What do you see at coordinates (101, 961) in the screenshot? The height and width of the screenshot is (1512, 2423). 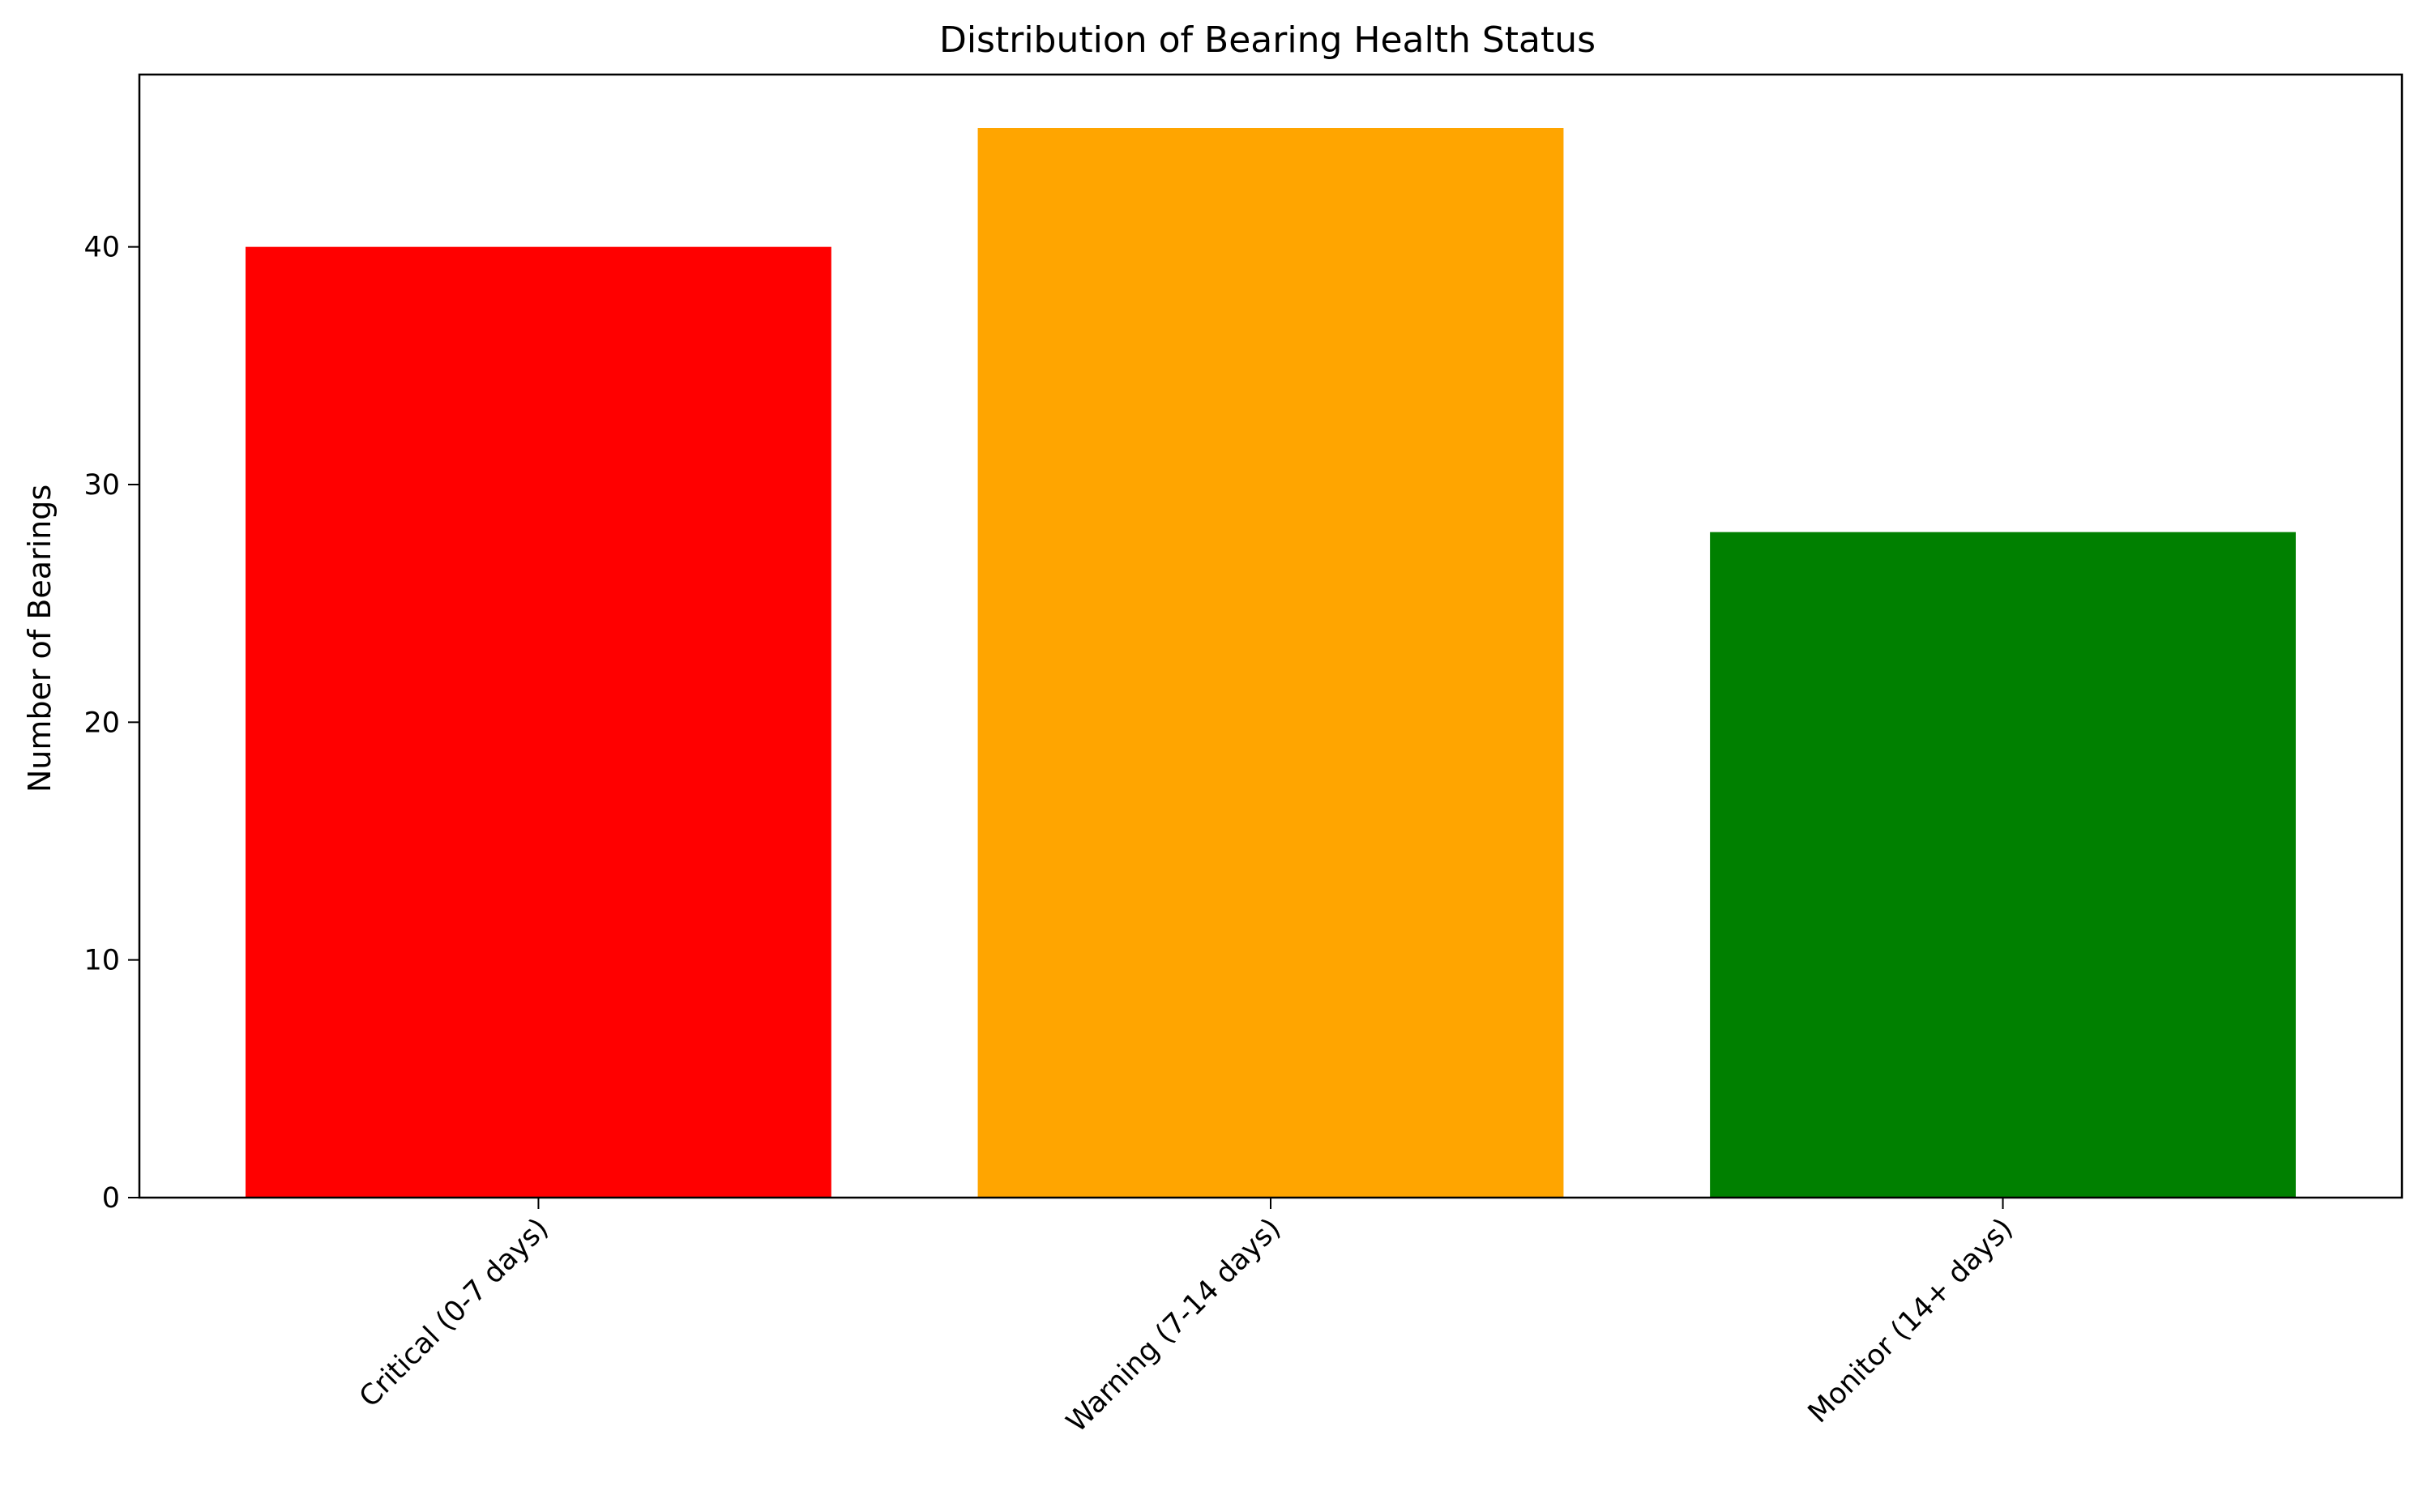 I see `y-tick-label: 10` at bounding box center [101, 961].